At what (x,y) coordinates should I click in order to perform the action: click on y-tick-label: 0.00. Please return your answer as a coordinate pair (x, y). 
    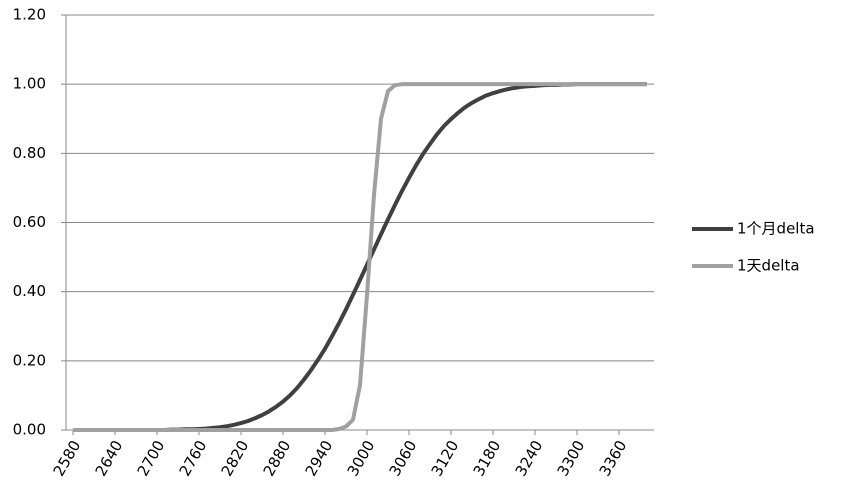
    Looking at the image, I should click on (29, 430).